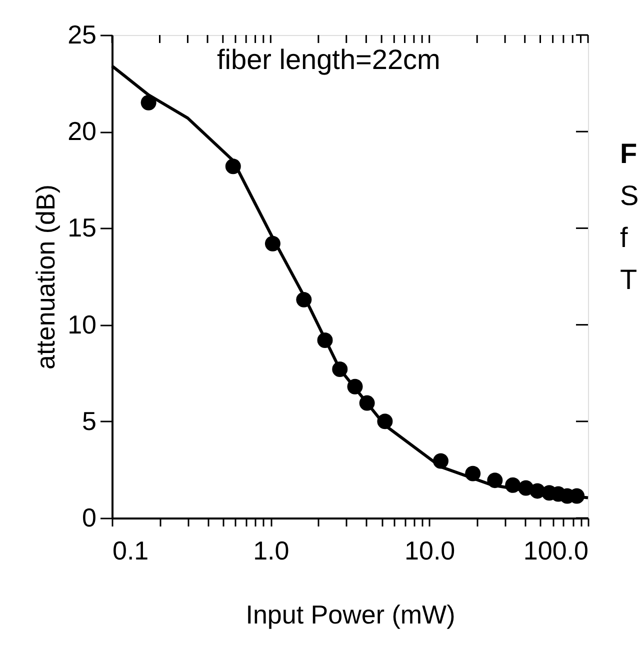 The height and width of the screenshot is (648, 639). Describe the element at coordinates (82, 324) in the screenshot. I see `y-tick-label: 10` at that location.